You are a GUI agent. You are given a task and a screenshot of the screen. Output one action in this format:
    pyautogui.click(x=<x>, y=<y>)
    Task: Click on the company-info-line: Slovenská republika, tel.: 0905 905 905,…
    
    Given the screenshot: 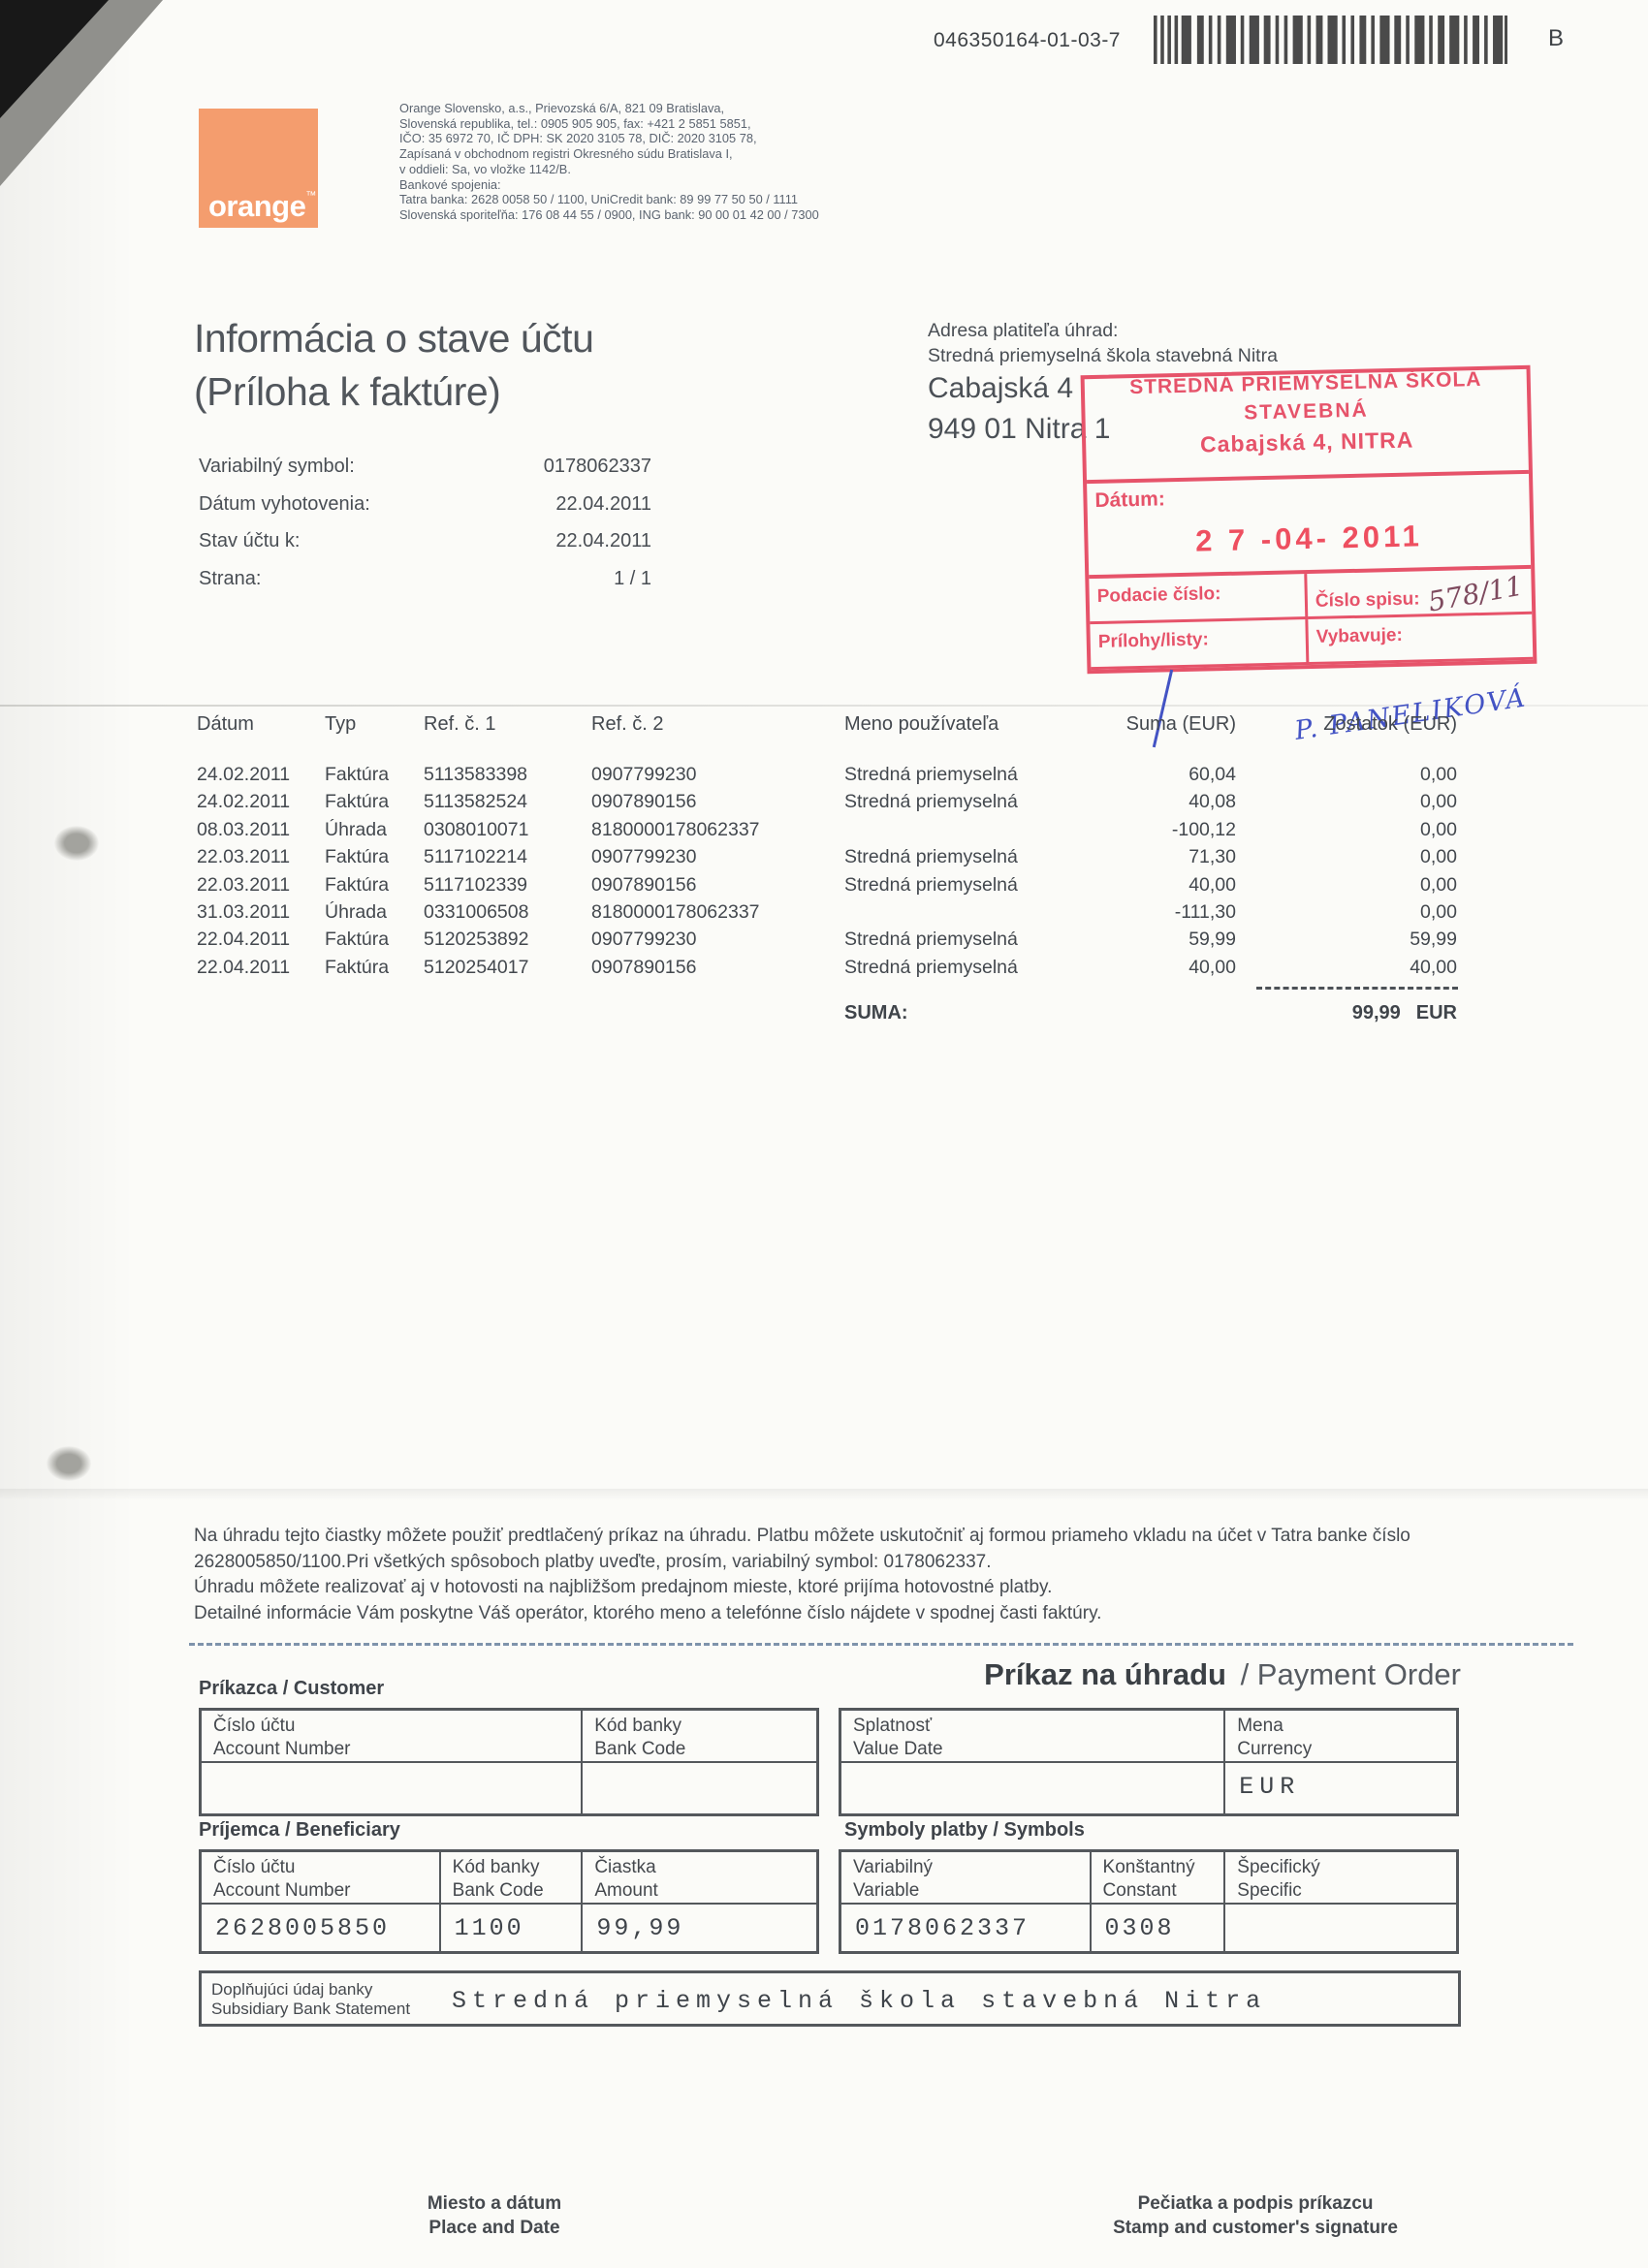 What is the action you would take?
    pyautogui.click(x=575, y=123)
    